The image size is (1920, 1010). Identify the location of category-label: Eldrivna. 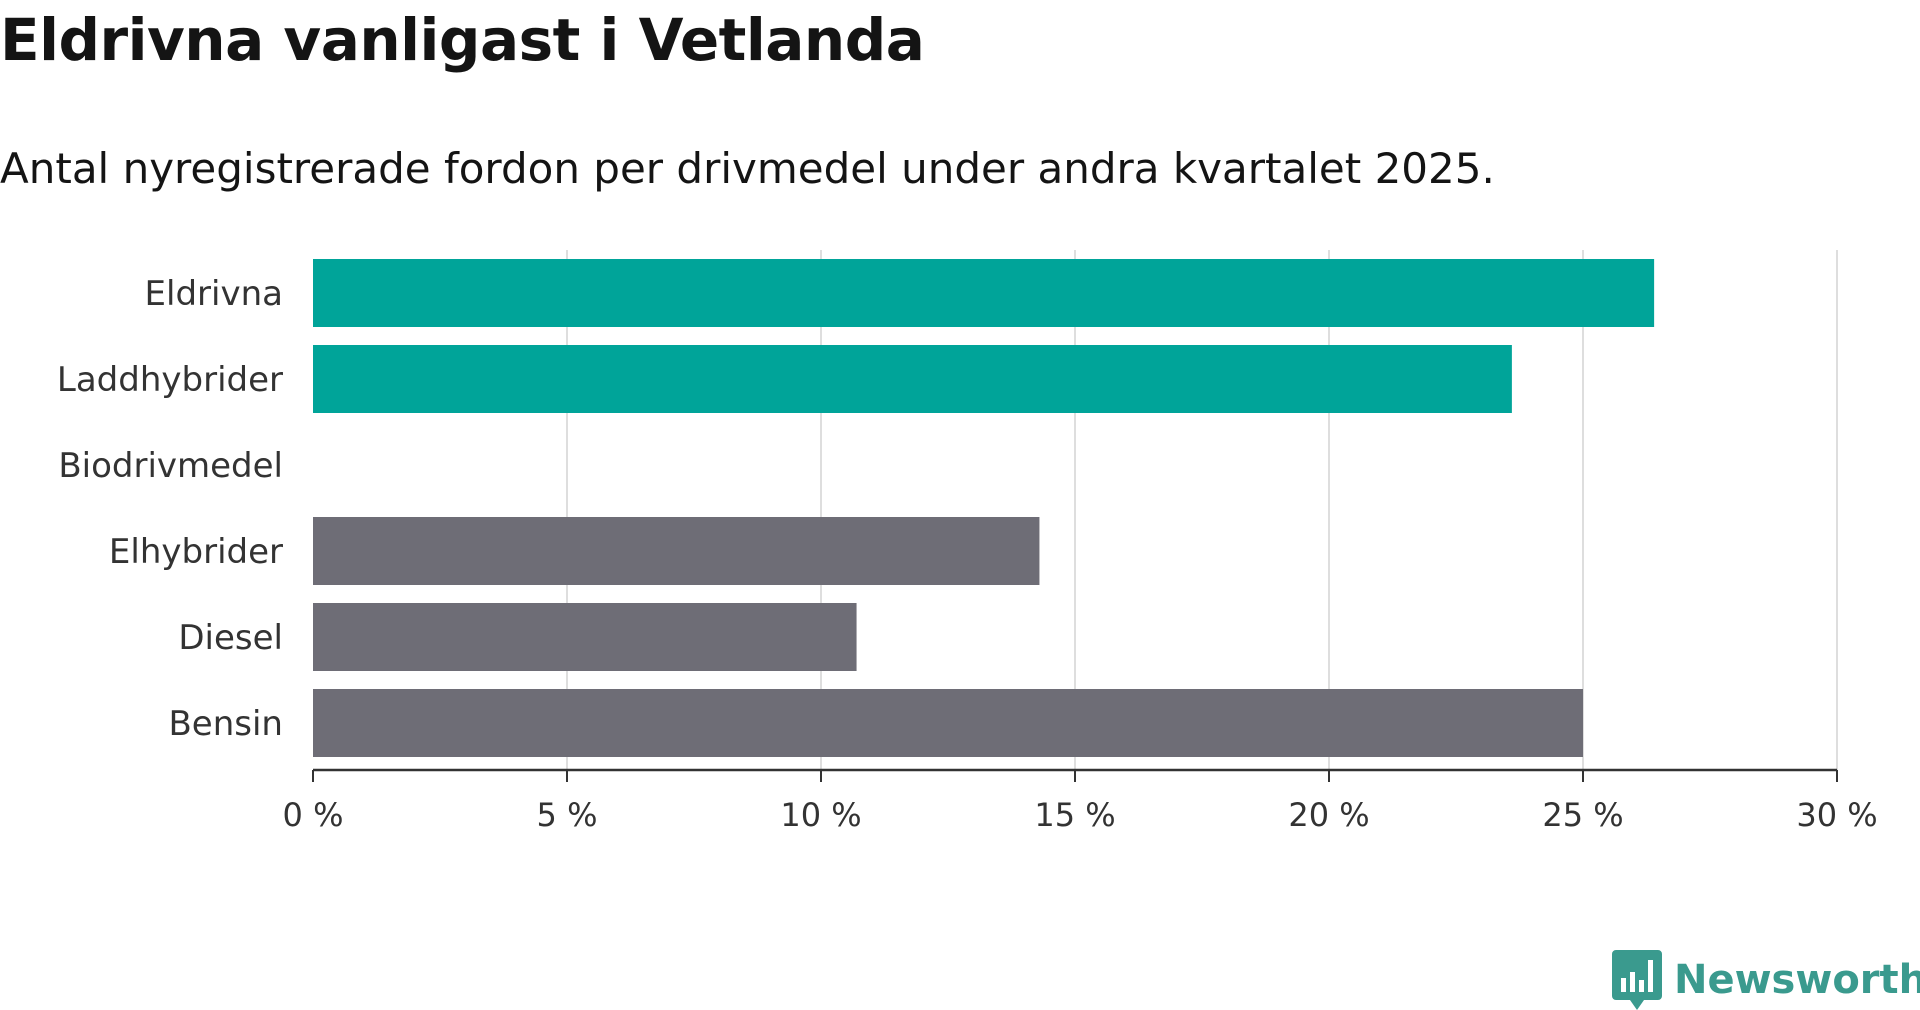
(214, 294).